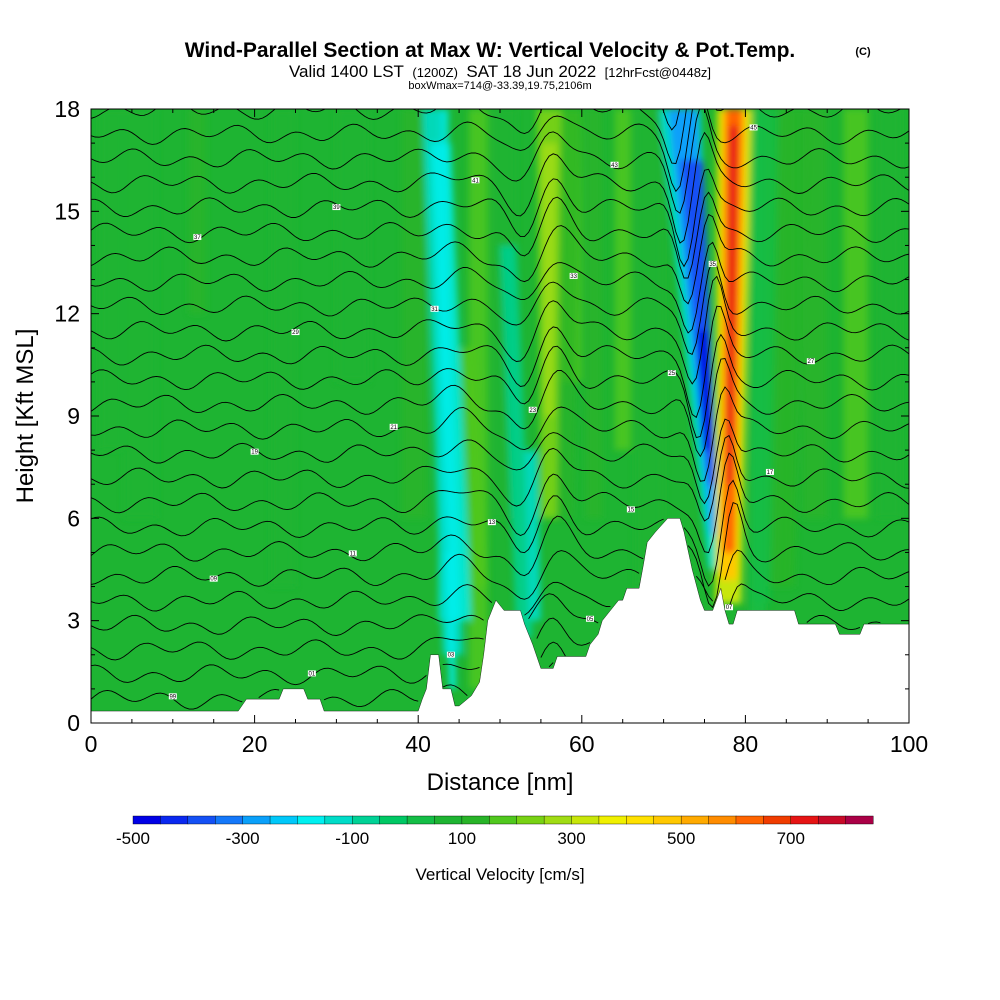 Image resolution: width=1000 pixels, height=1000 pixels. Describe the element at coordinates (353, 554) in the screenshot. I see `isentrope-label: 11` at that location.